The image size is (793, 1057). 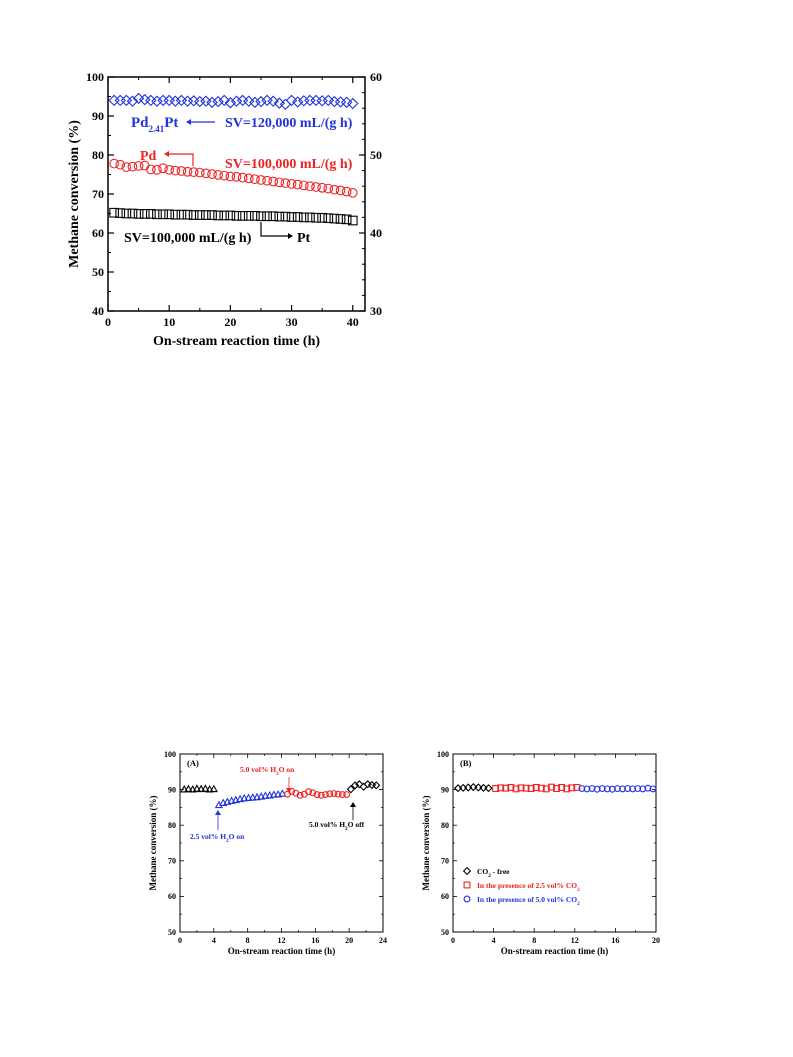 I want to click on x-tick-label: 10, so click(x=169, y=322).